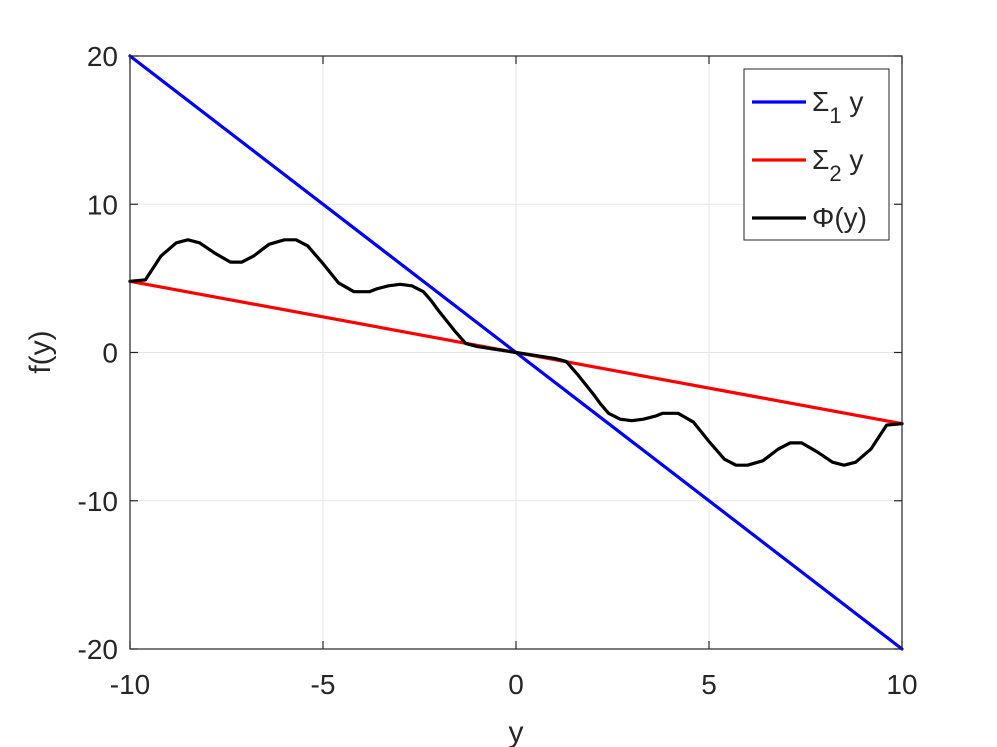 Image resolution: width=997 pixels, height=747 pixels. I want to click on legend-box, so click(816, 154).